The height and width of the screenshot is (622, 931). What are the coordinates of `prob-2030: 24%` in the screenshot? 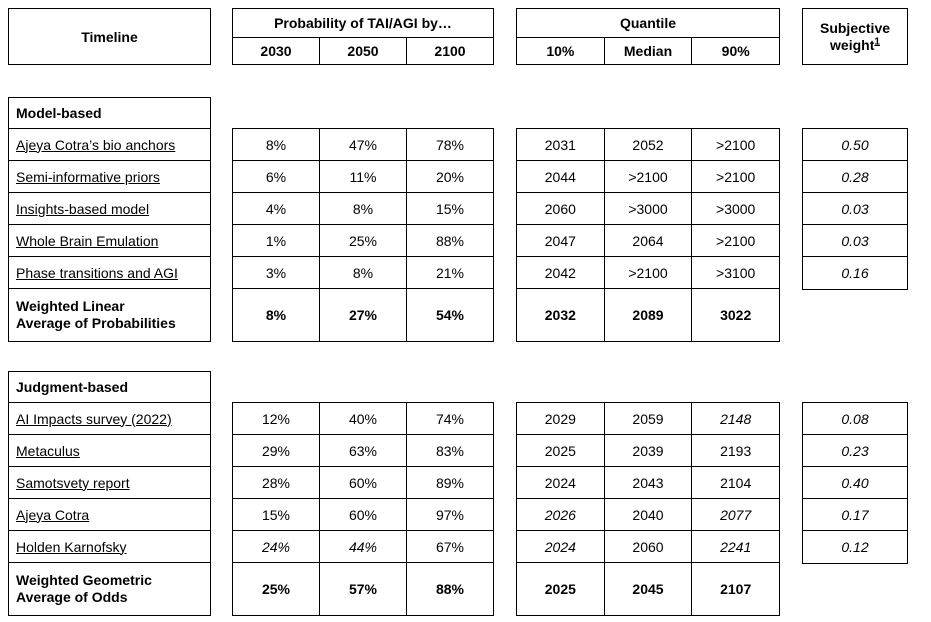 It's located at (276, 546).